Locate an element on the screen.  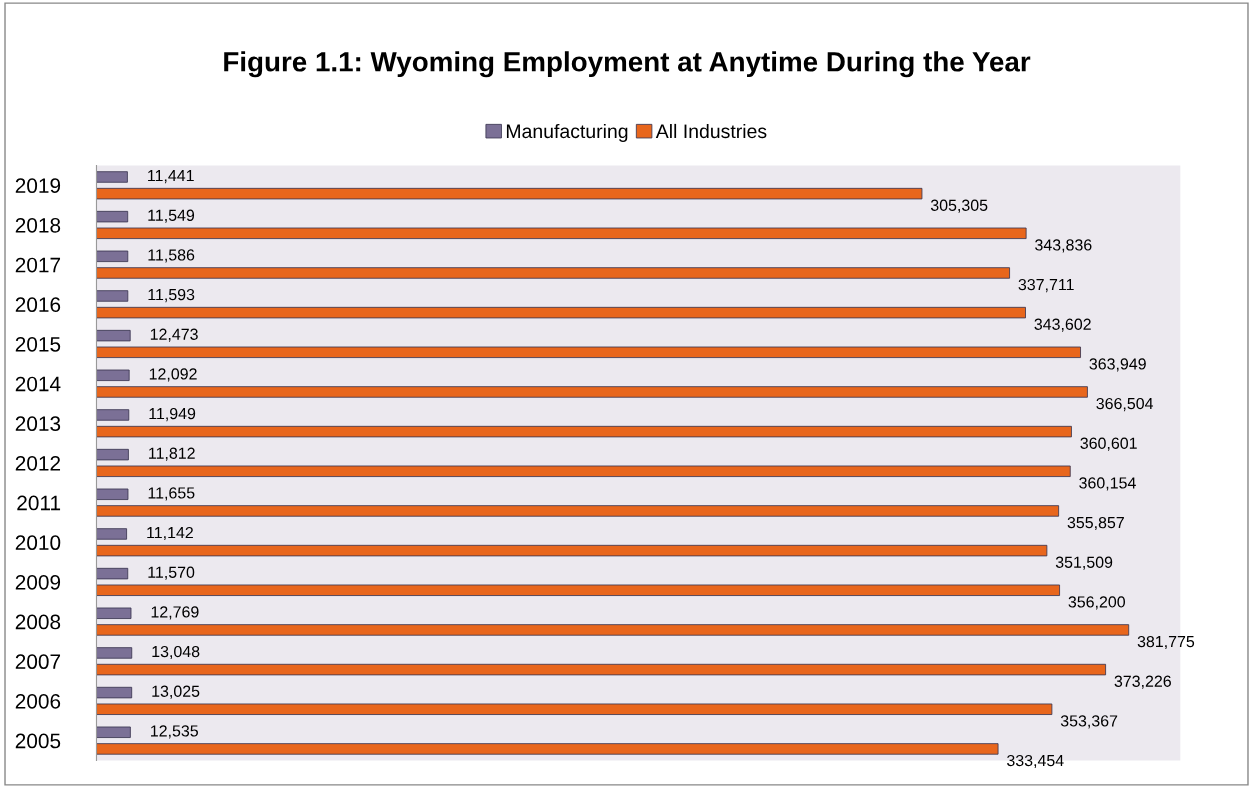
data-label: 12,473 is located at coordinates (174, 335).